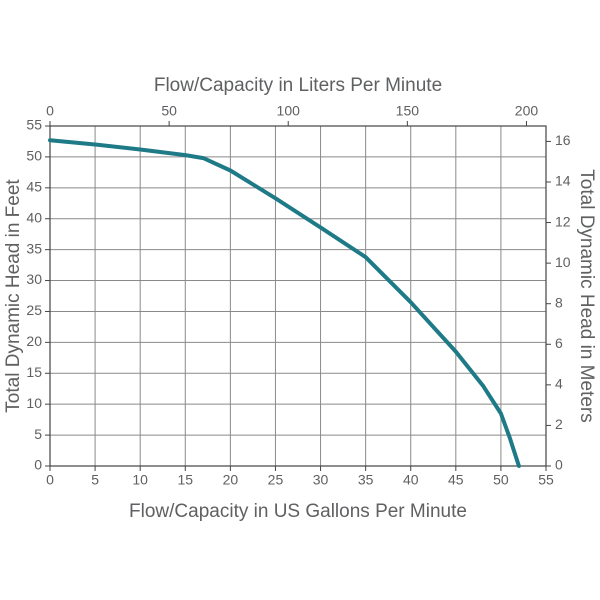  I want to click on y-tick-label: 5, so click(38, 434).